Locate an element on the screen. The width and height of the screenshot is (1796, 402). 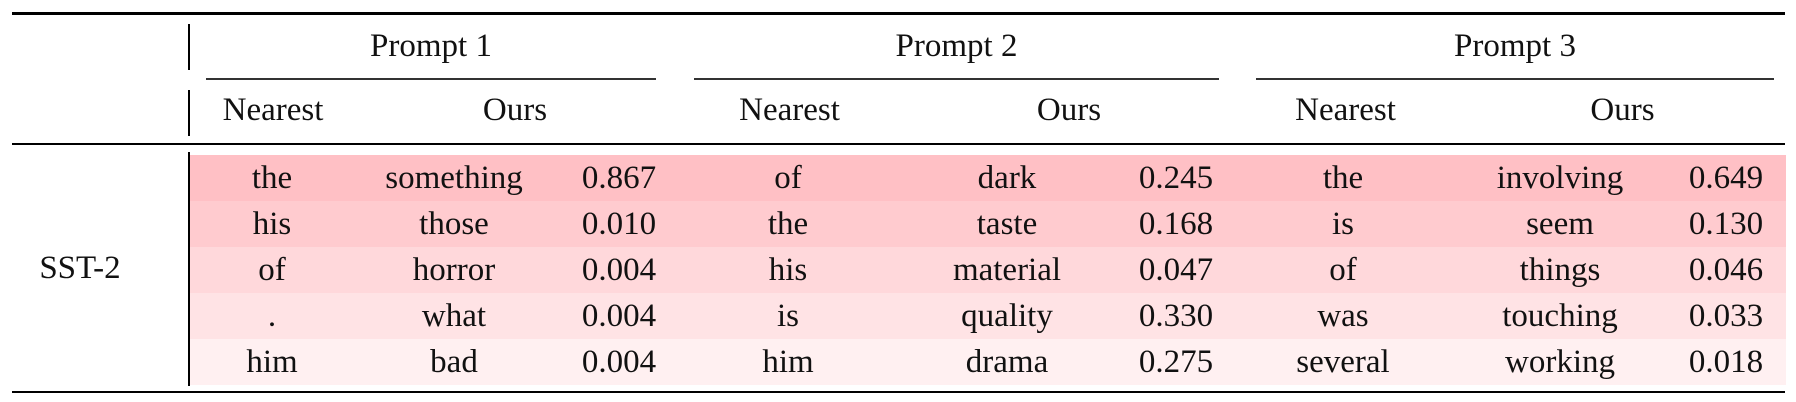
table-cell: 0.330 is located at coordinates (1176, 316).